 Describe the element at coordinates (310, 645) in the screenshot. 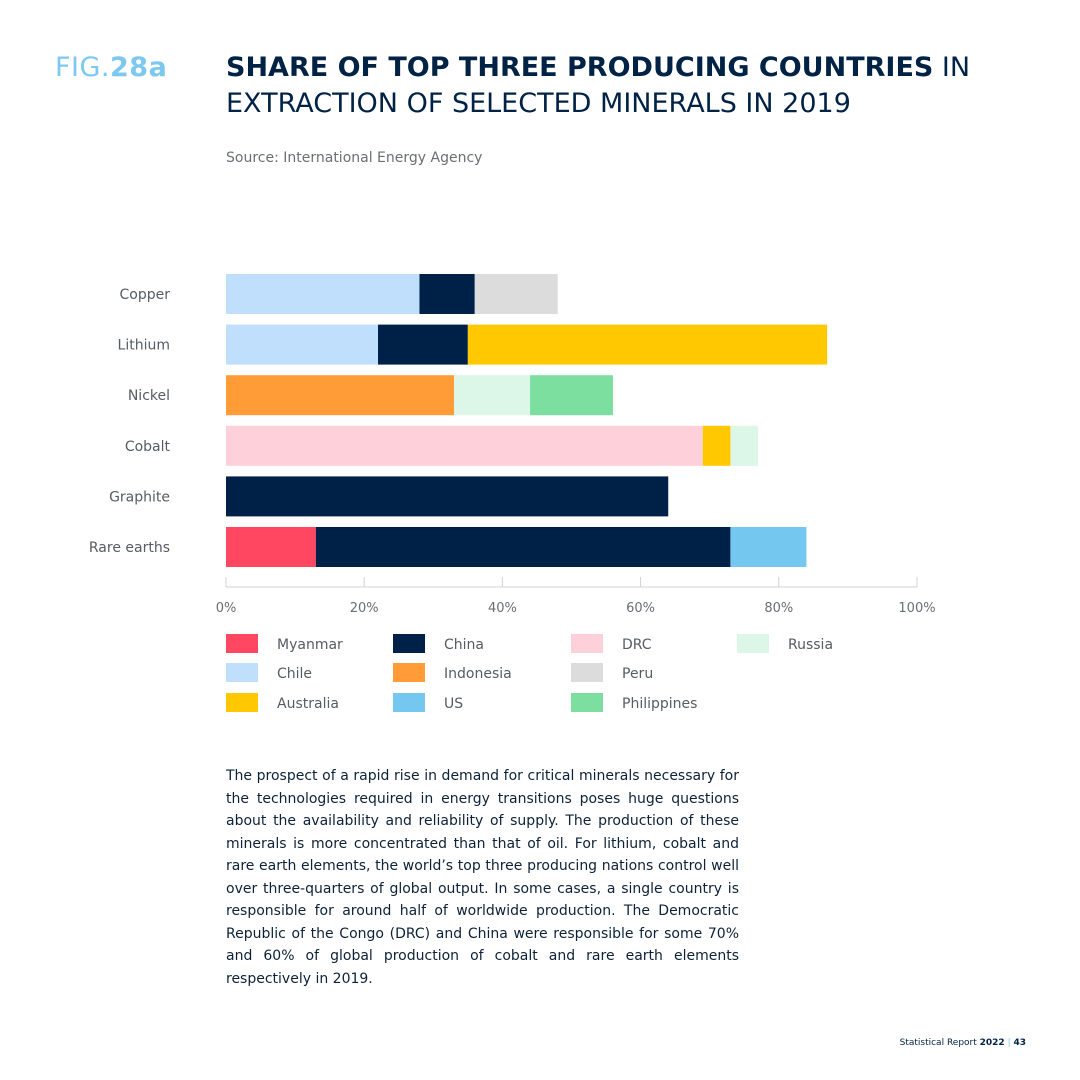

I see `legend-label-myanmar: Myanmar` at that location.